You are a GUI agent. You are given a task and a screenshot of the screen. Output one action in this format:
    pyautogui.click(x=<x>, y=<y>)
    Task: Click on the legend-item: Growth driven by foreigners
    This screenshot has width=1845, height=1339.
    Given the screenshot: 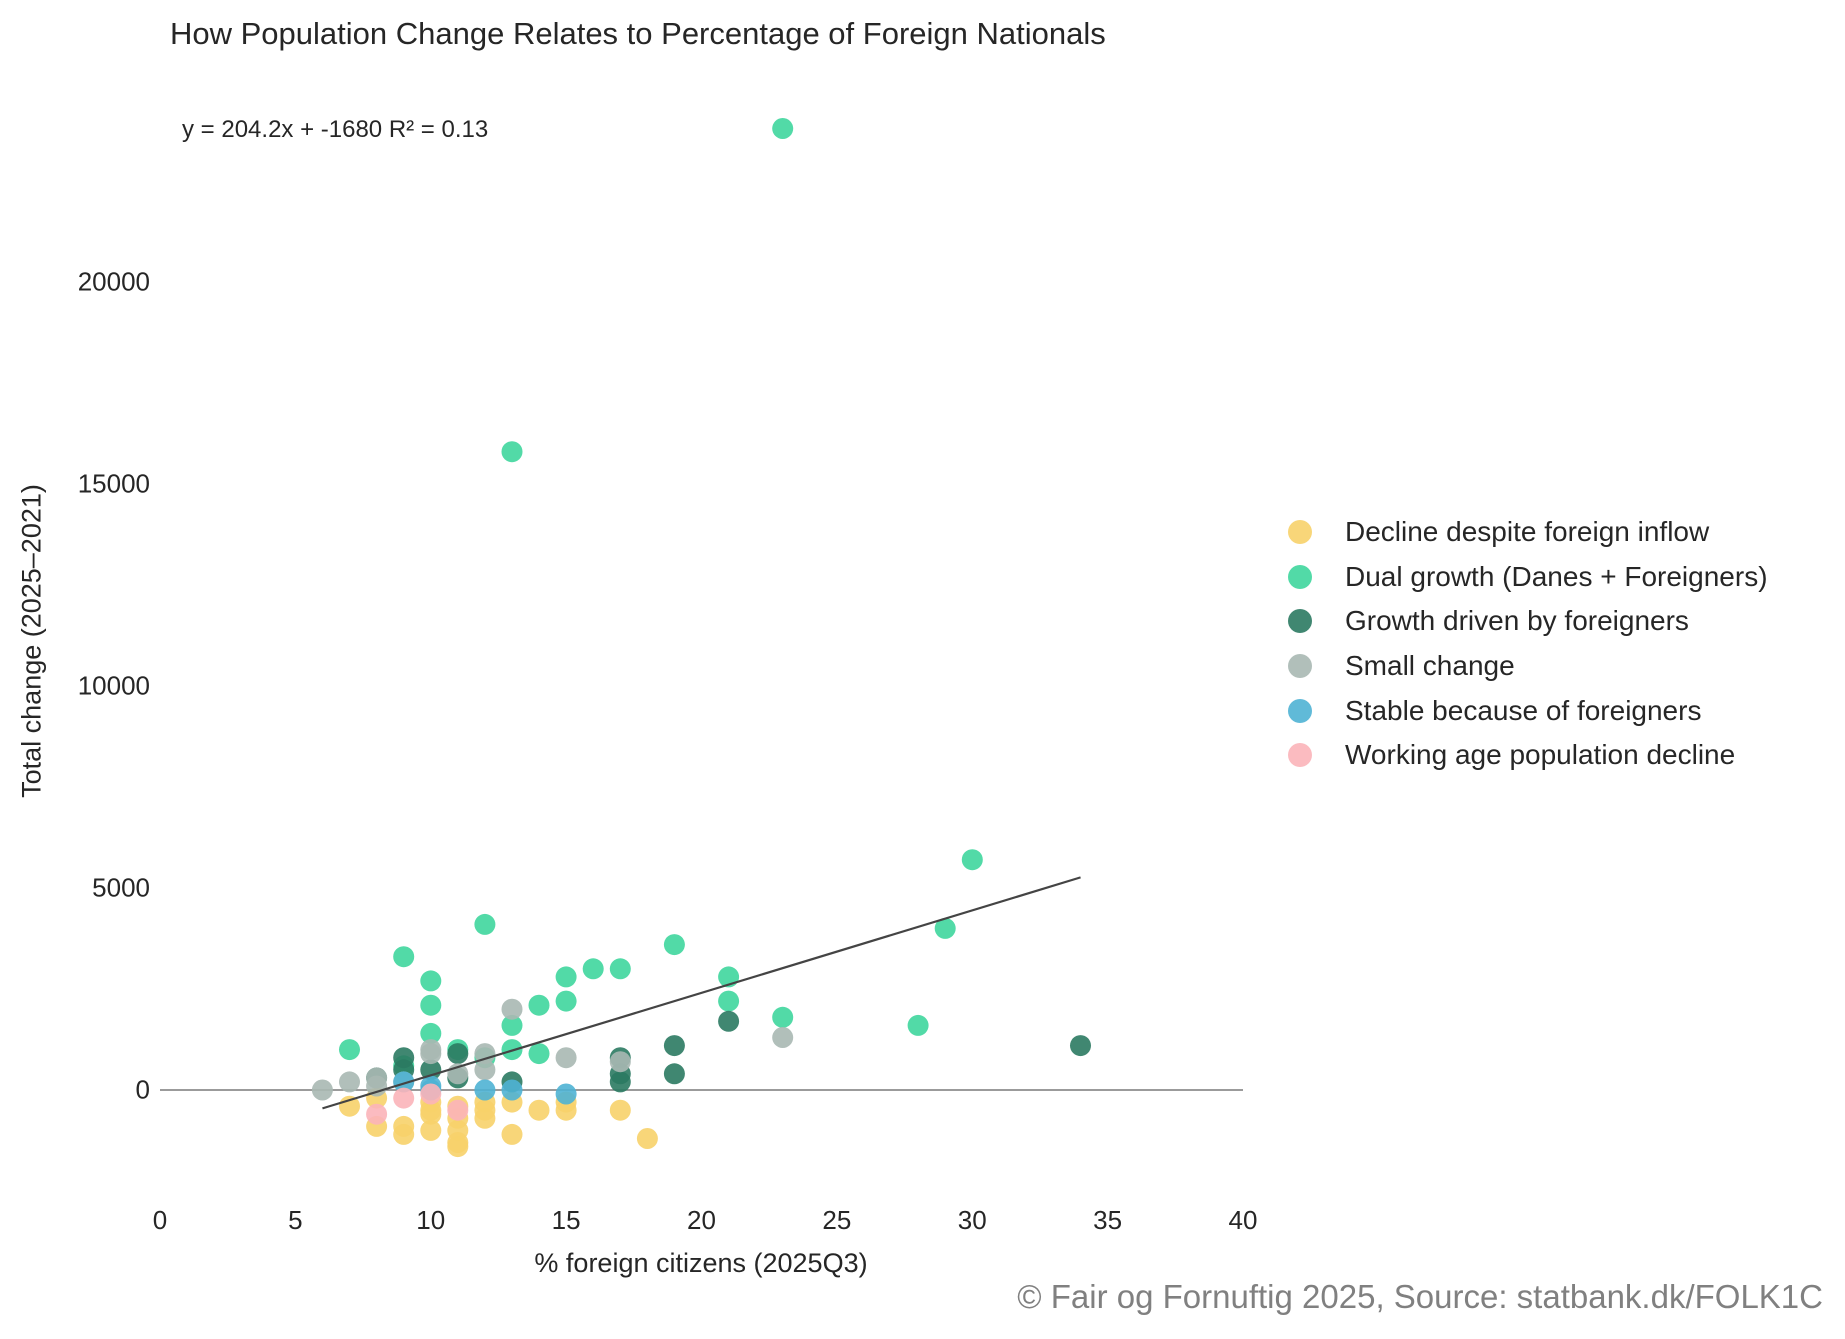 What is the action you would take?
    pyautogui.click(x=1528, y=621)
    